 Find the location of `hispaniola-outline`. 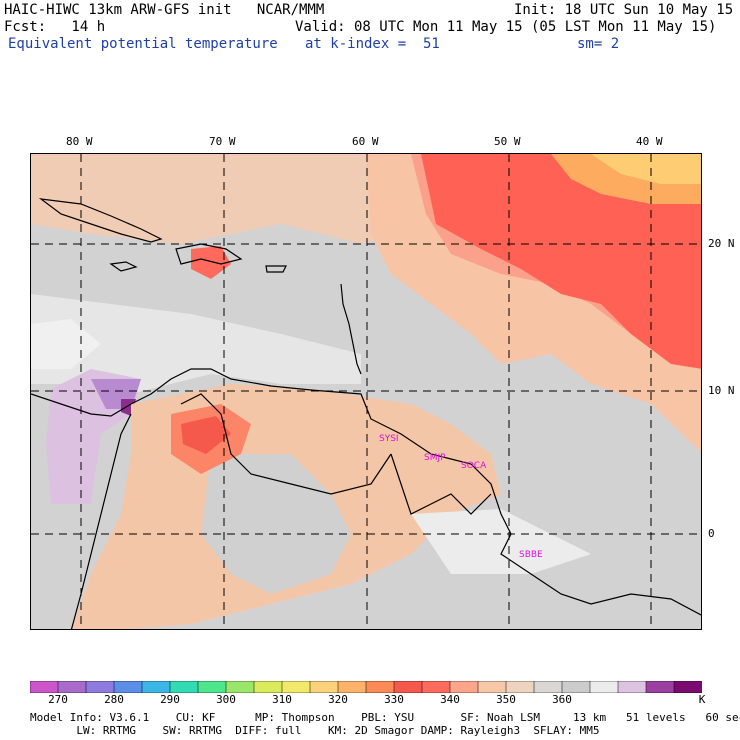

hispaniola-outline is located at coordinates (209, 254).